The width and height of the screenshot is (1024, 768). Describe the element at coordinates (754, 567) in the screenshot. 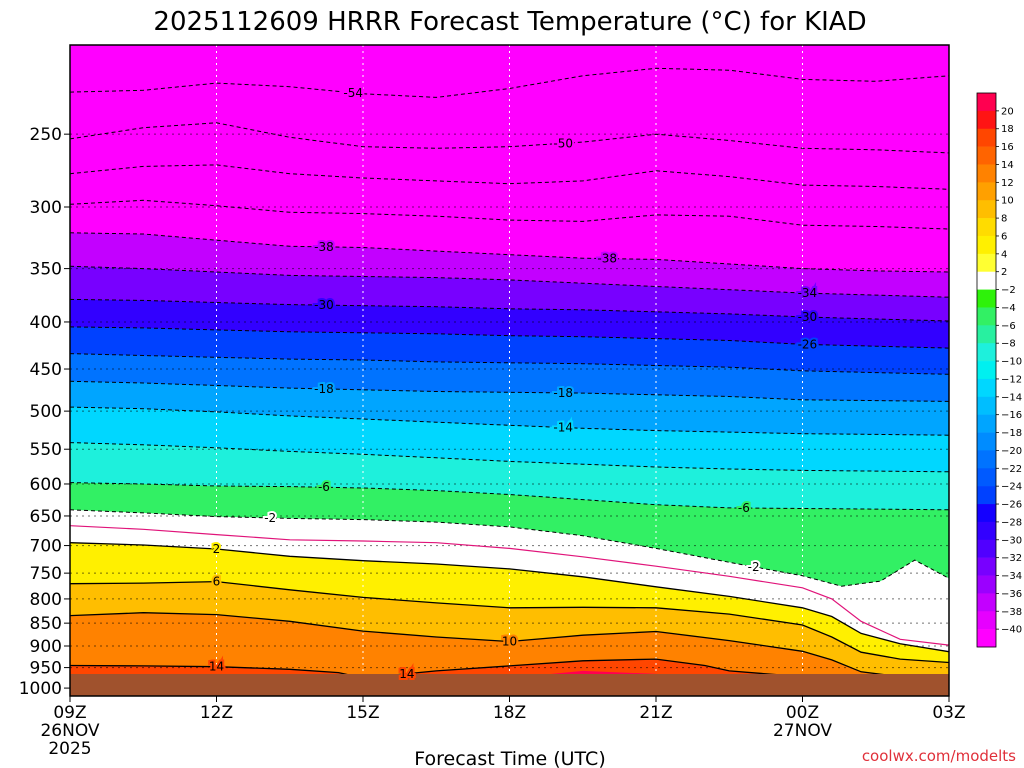

I see `isotherm-label--2-1: -2` at that location.